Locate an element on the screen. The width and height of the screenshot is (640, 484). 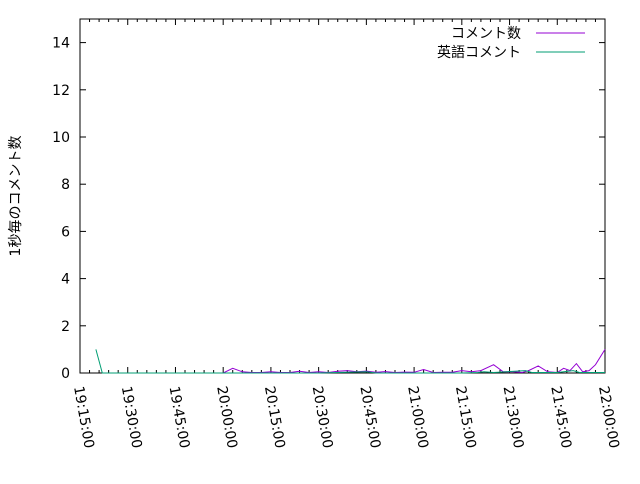
y-tick-label: 0 is located at coordinates (65, 374).